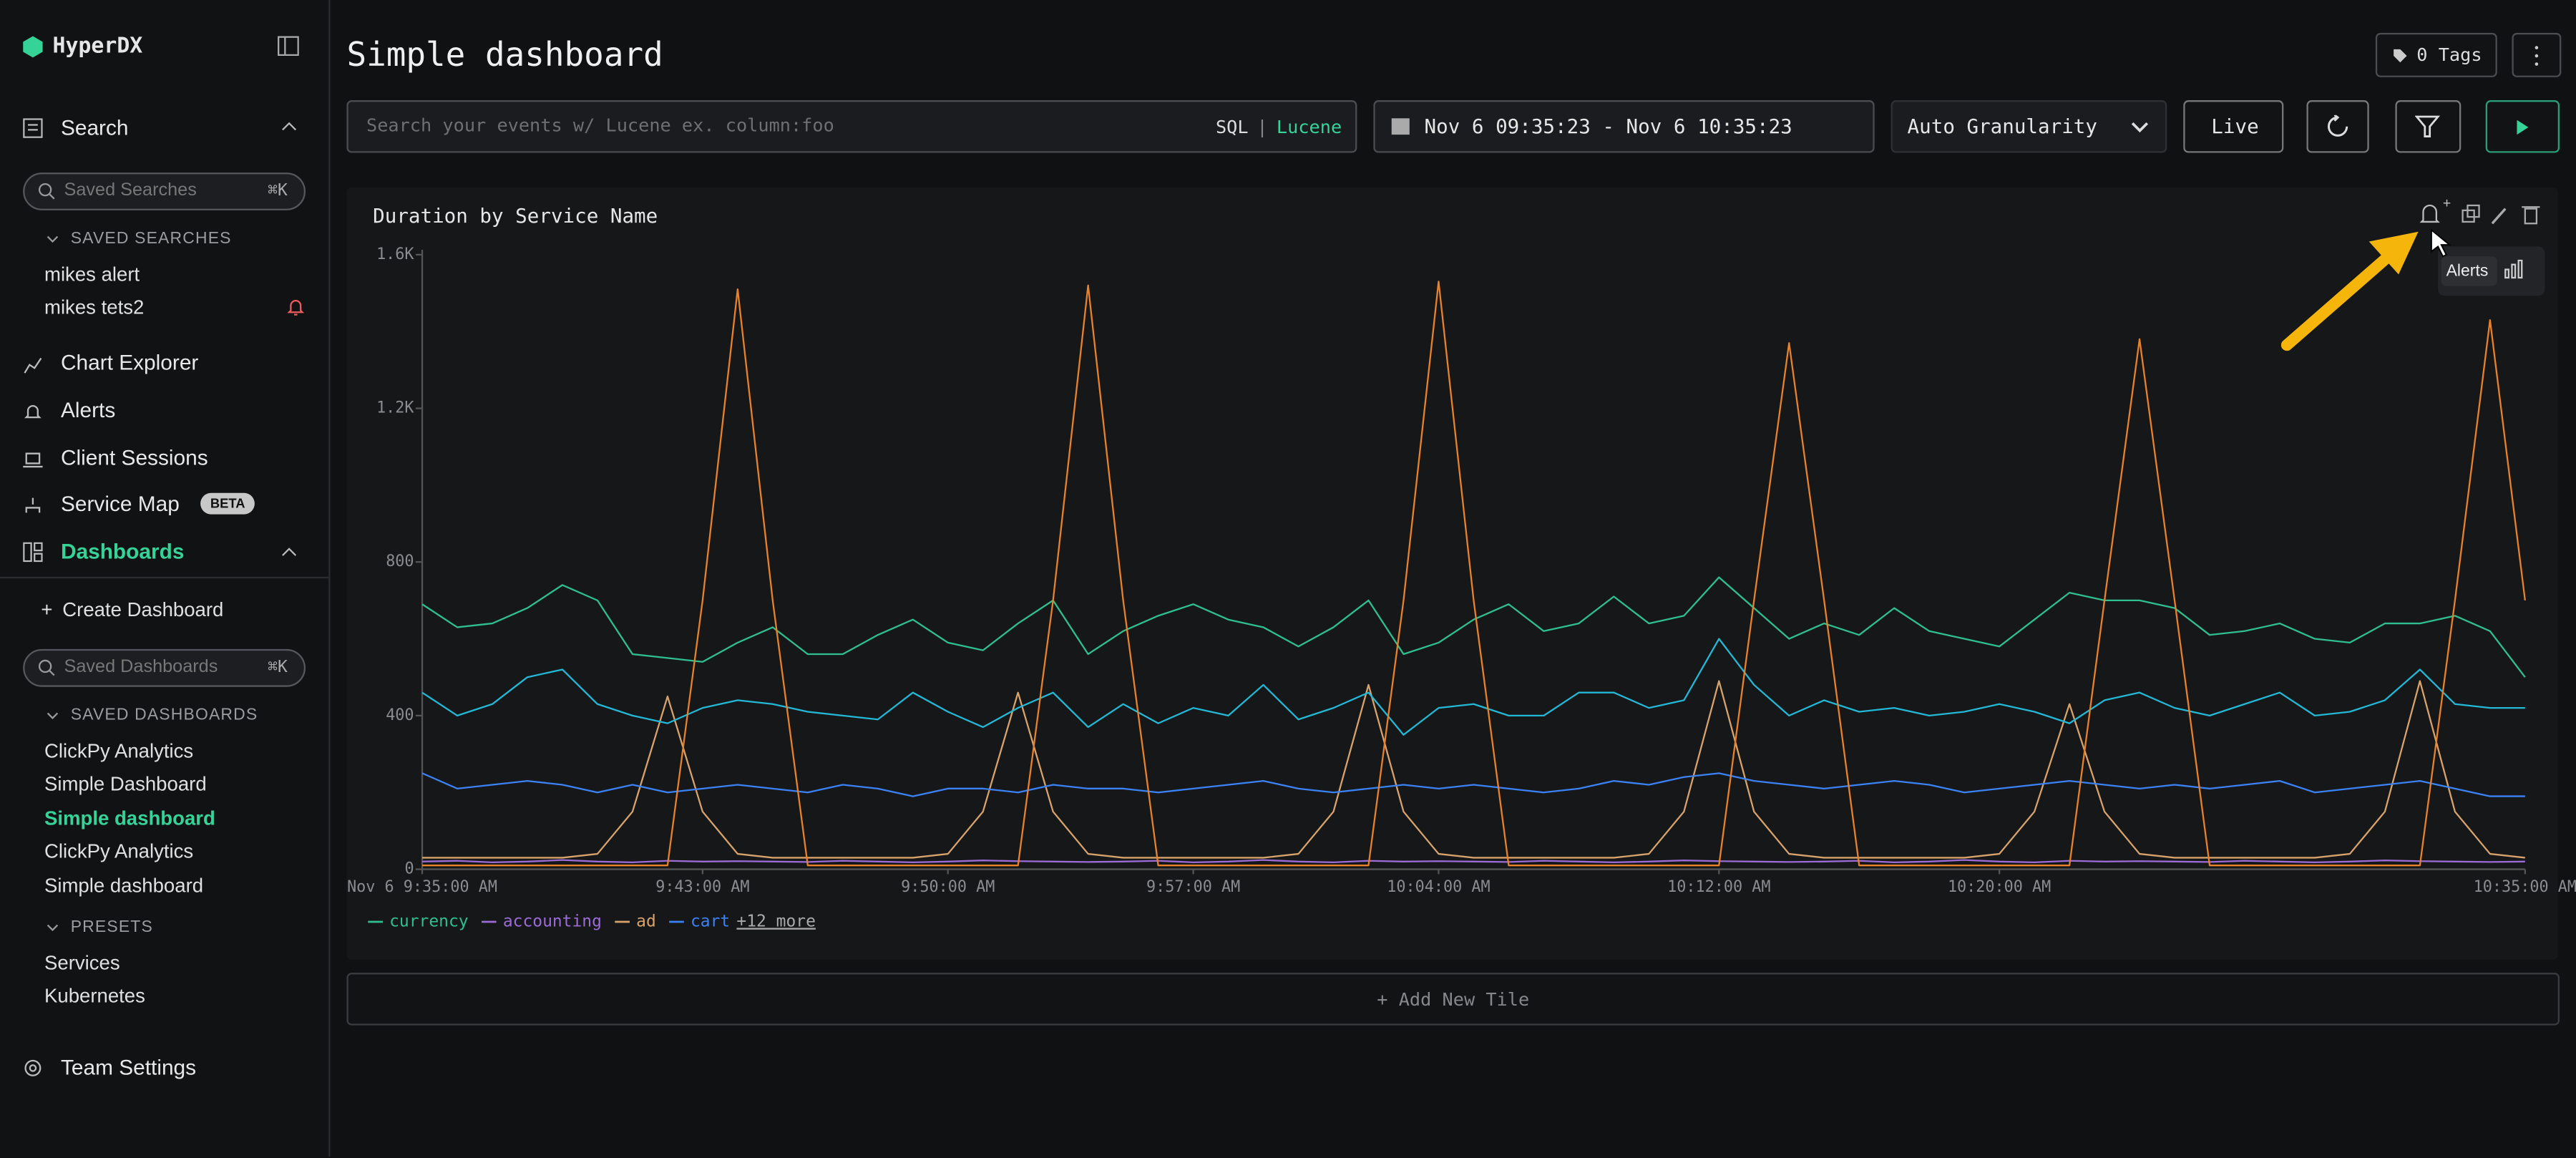 The image size is (2576, 1158). Describe the element at coordinates (2522, 127) in the screenshot. I see `run-button` at that location.